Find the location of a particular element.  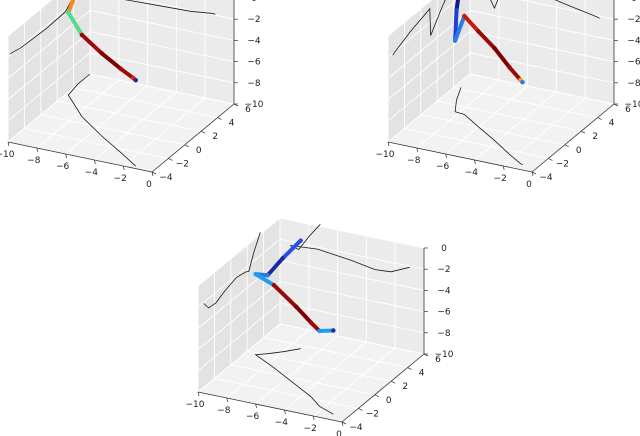

z-tick-label: −8 is located at coordinates (444, 334).